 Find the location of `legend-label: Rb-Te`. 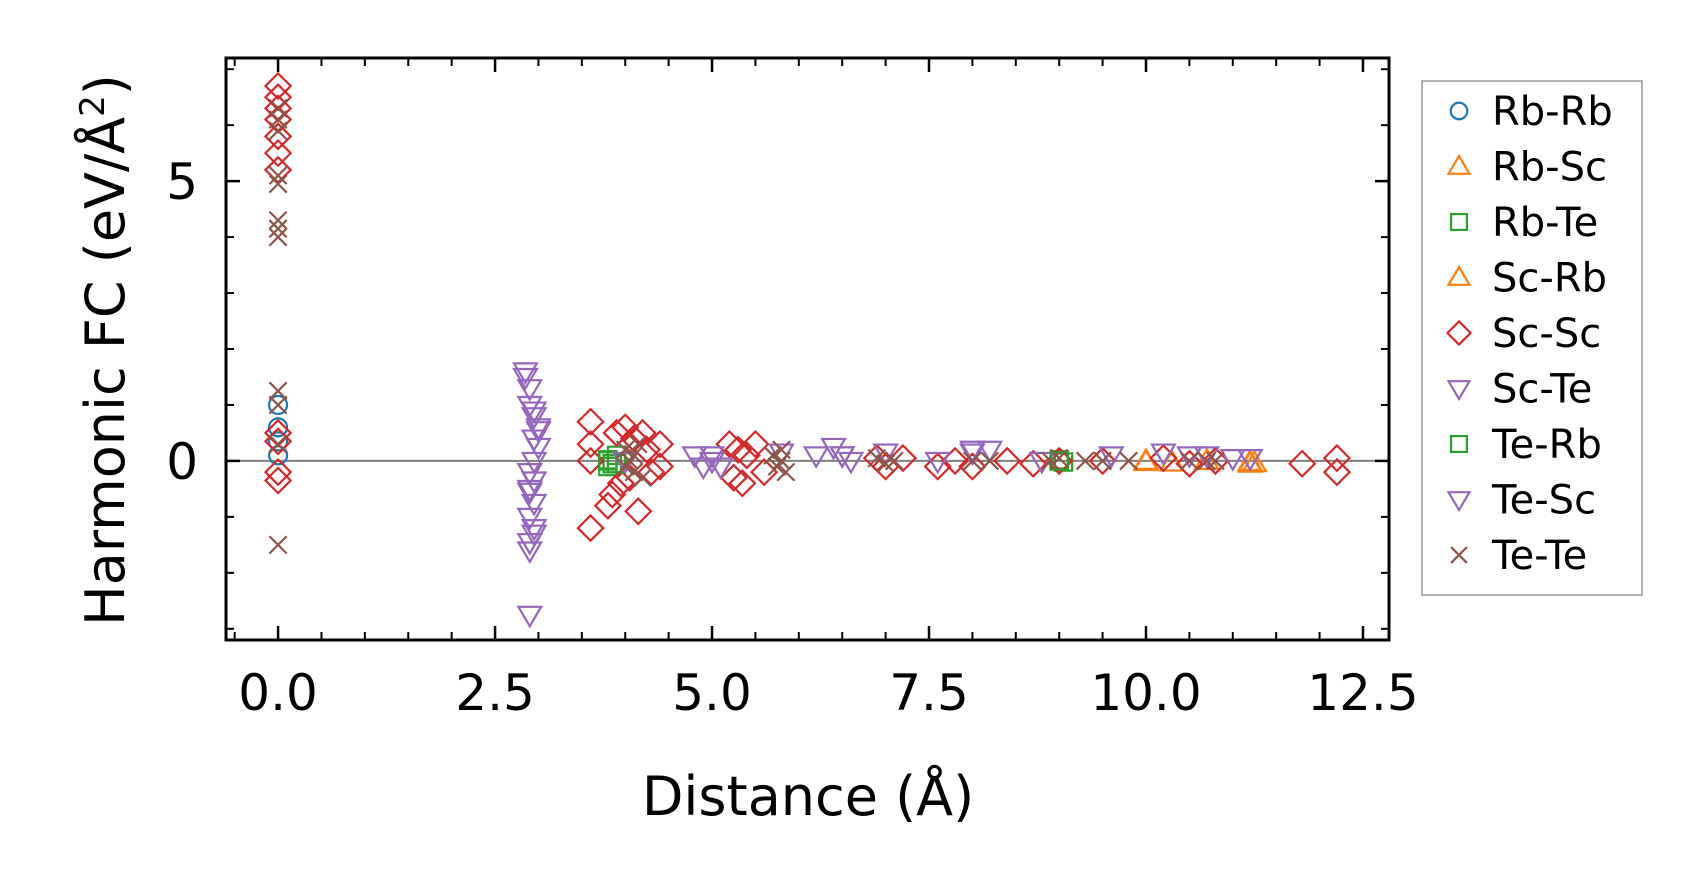

legend-label: Rb-Te is located at coordinates (1545, 223).